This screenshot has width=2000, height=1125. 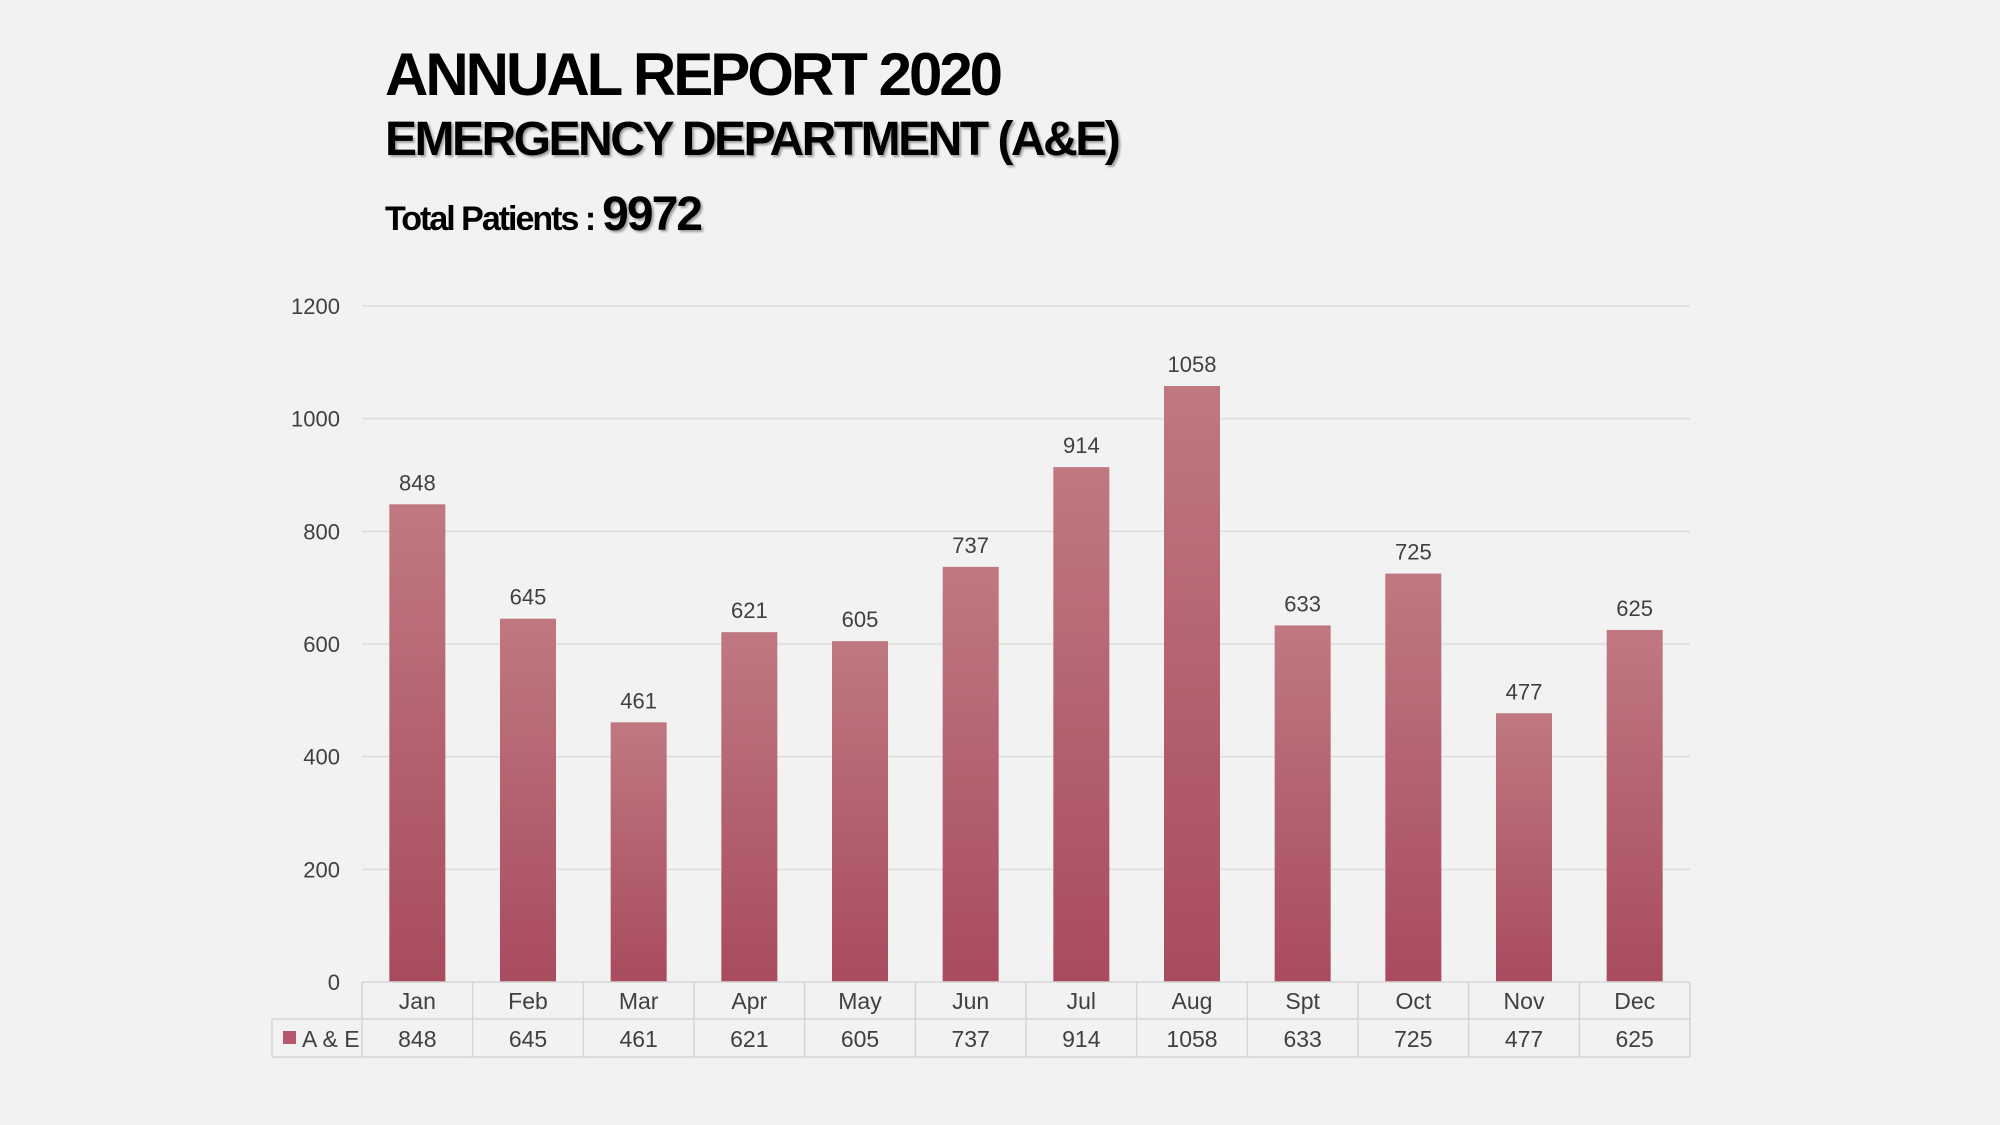 I want to click on bar-dec, so click(x=1634, y=805).